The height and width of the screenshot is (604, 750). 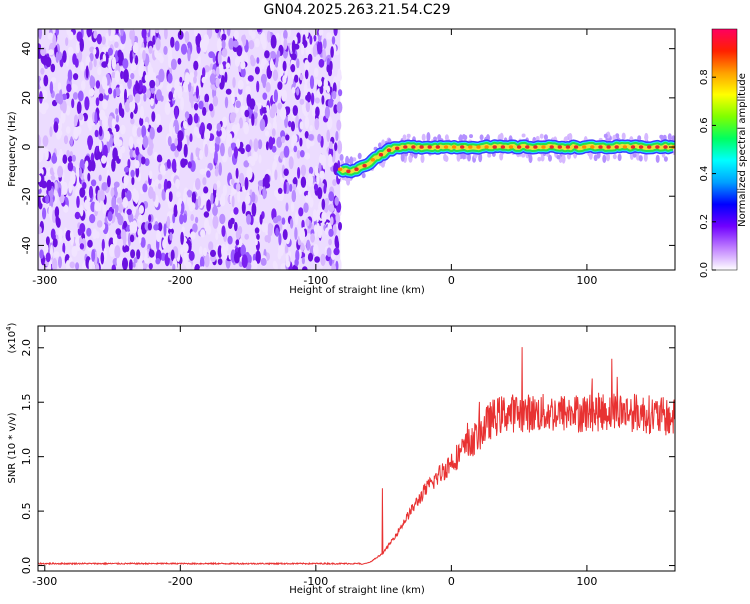 I want to click on svg-text: (x104), so click(x=11, y=337).